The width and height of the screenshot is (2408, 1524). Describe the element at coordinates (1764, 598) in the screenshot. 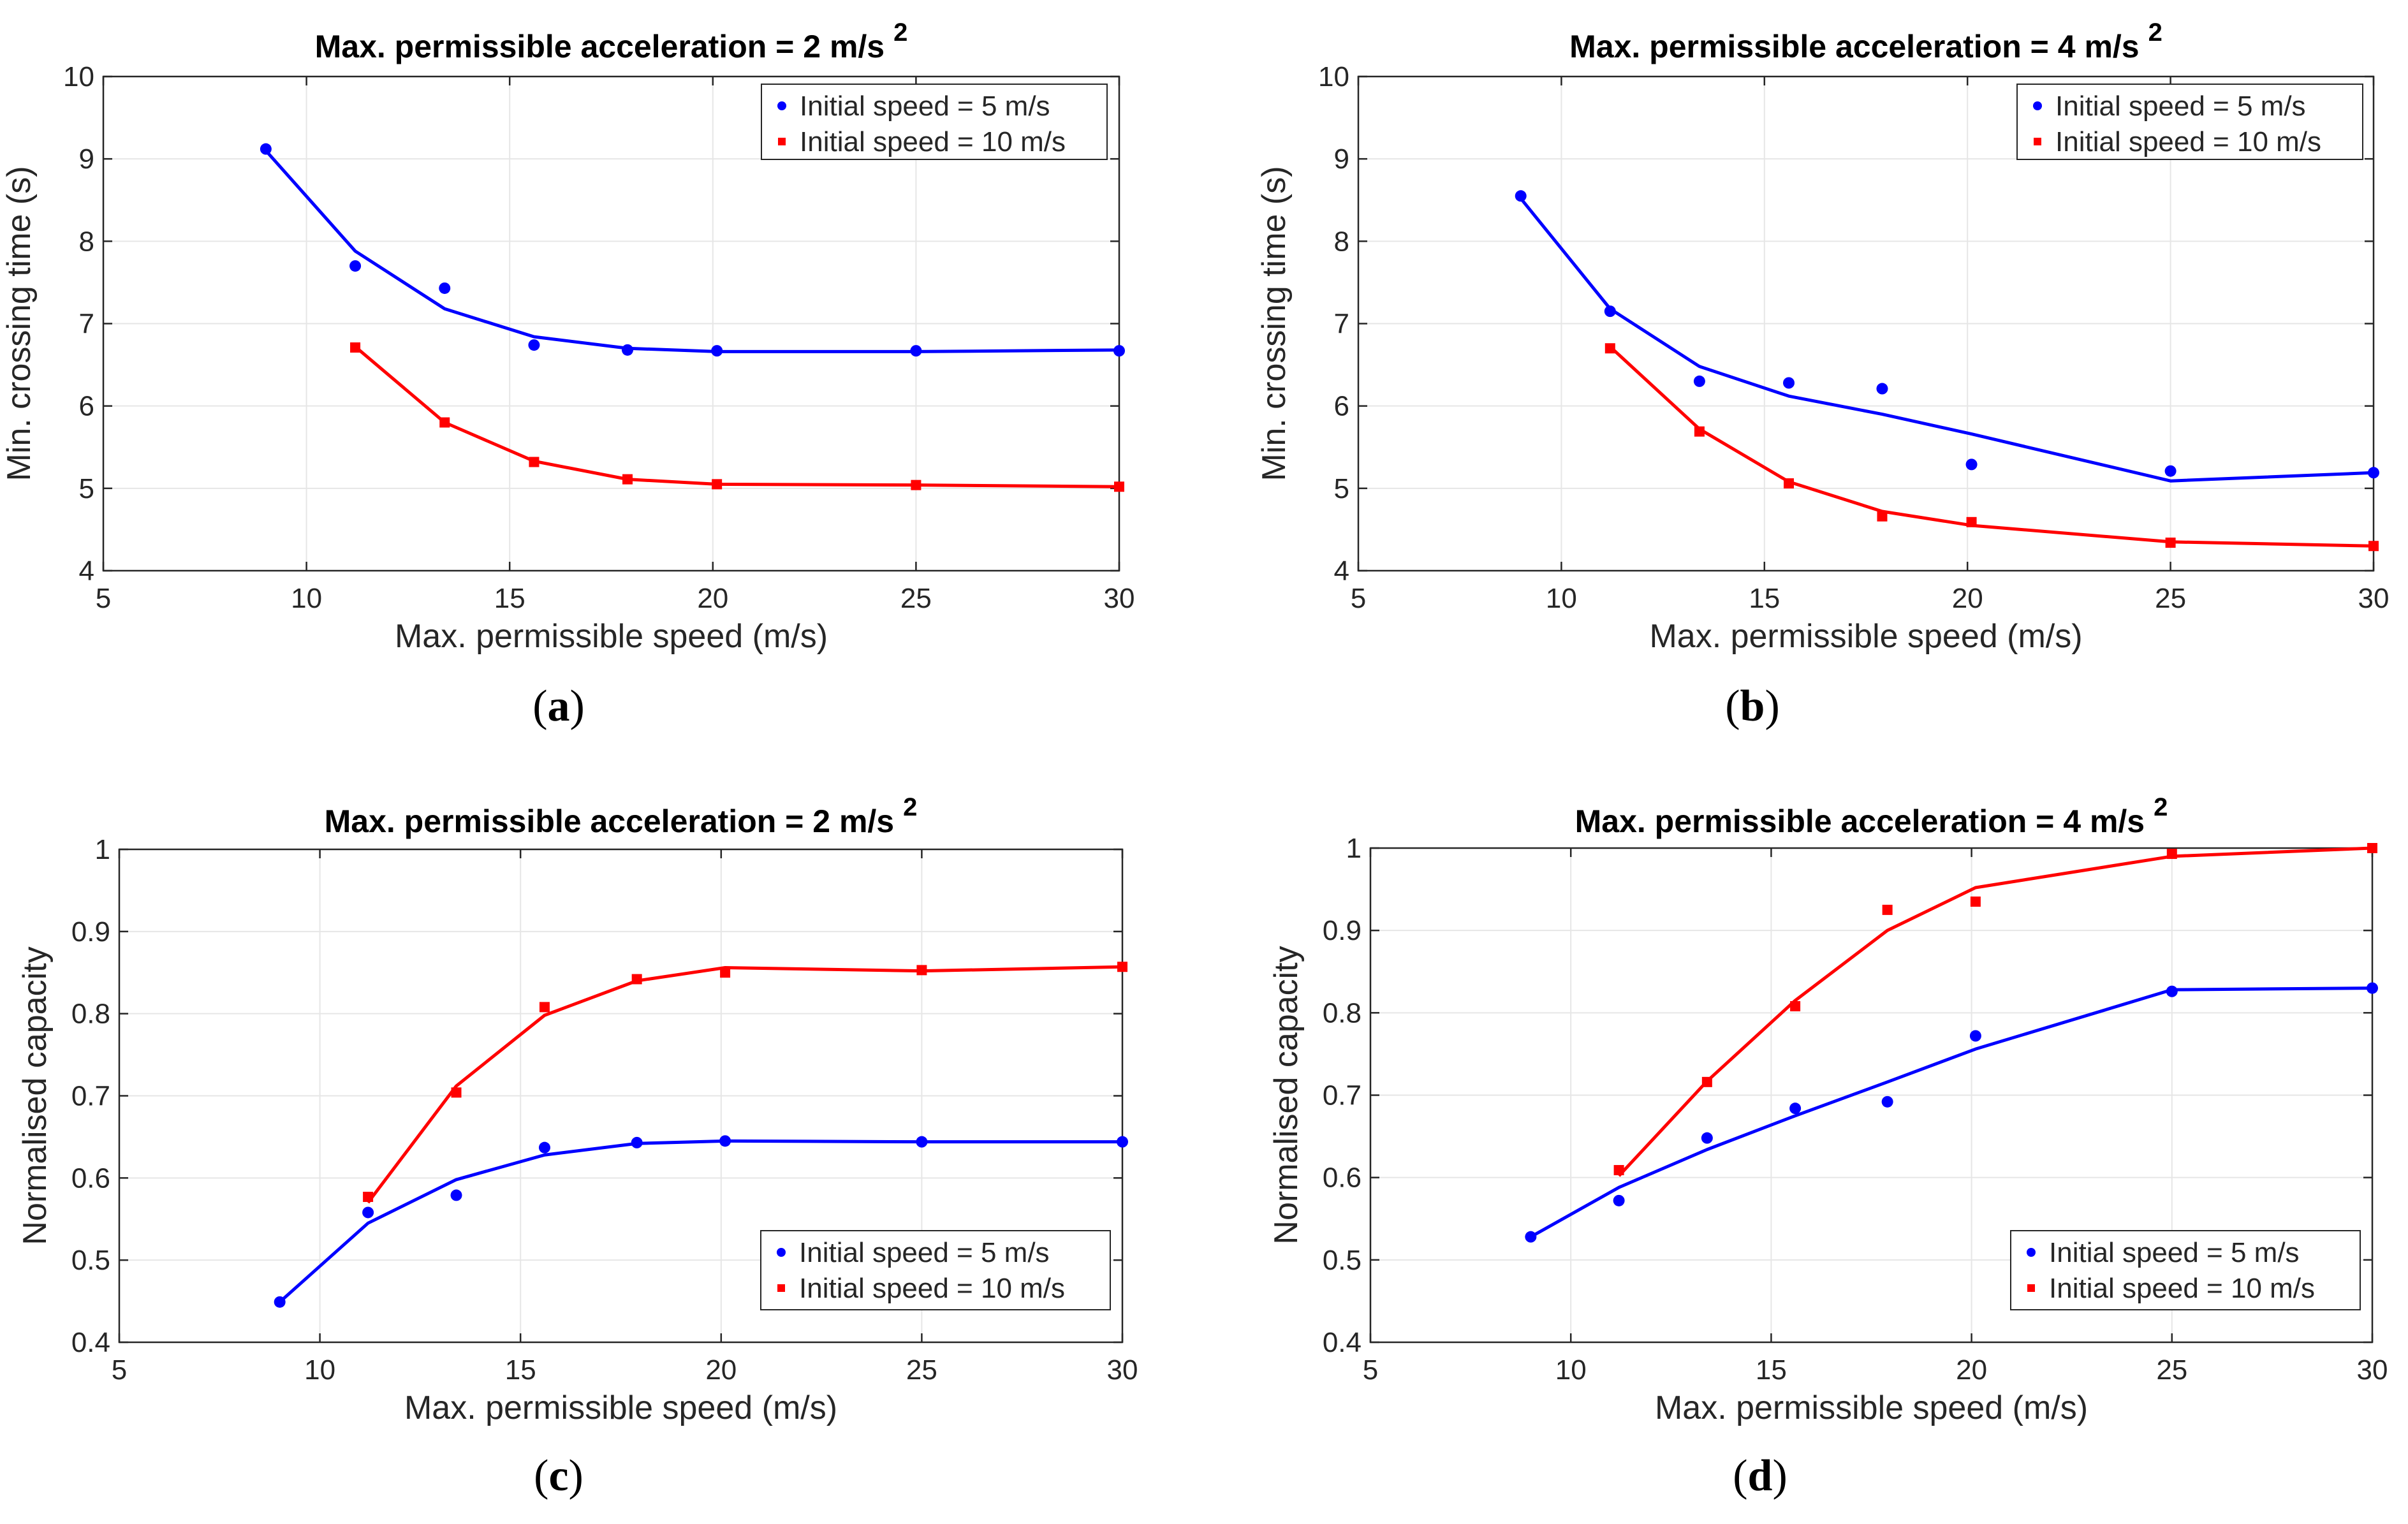

I see `x-tick-label: 15` at that location.